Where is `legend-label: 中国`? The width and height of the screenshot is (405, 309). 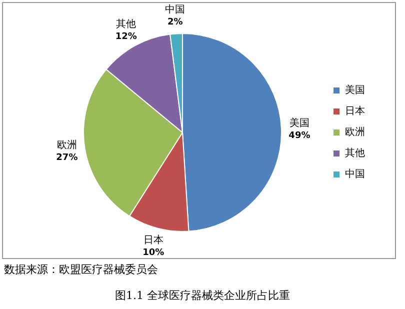 legend-label: 中国 is located at coordinates (355, 174).